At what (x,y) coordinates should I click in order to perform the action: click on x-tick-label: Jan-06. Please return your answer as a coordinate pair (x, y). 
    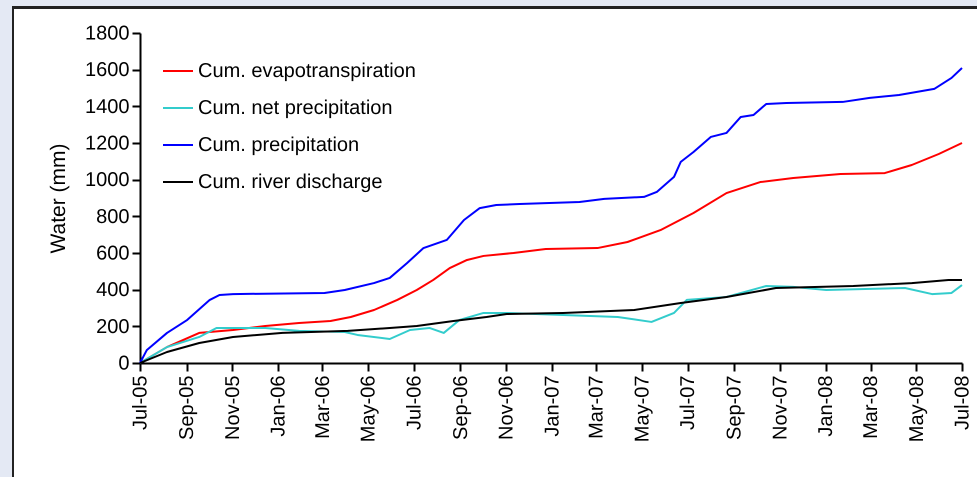
    Looking at the image, I should click on (279, 406).